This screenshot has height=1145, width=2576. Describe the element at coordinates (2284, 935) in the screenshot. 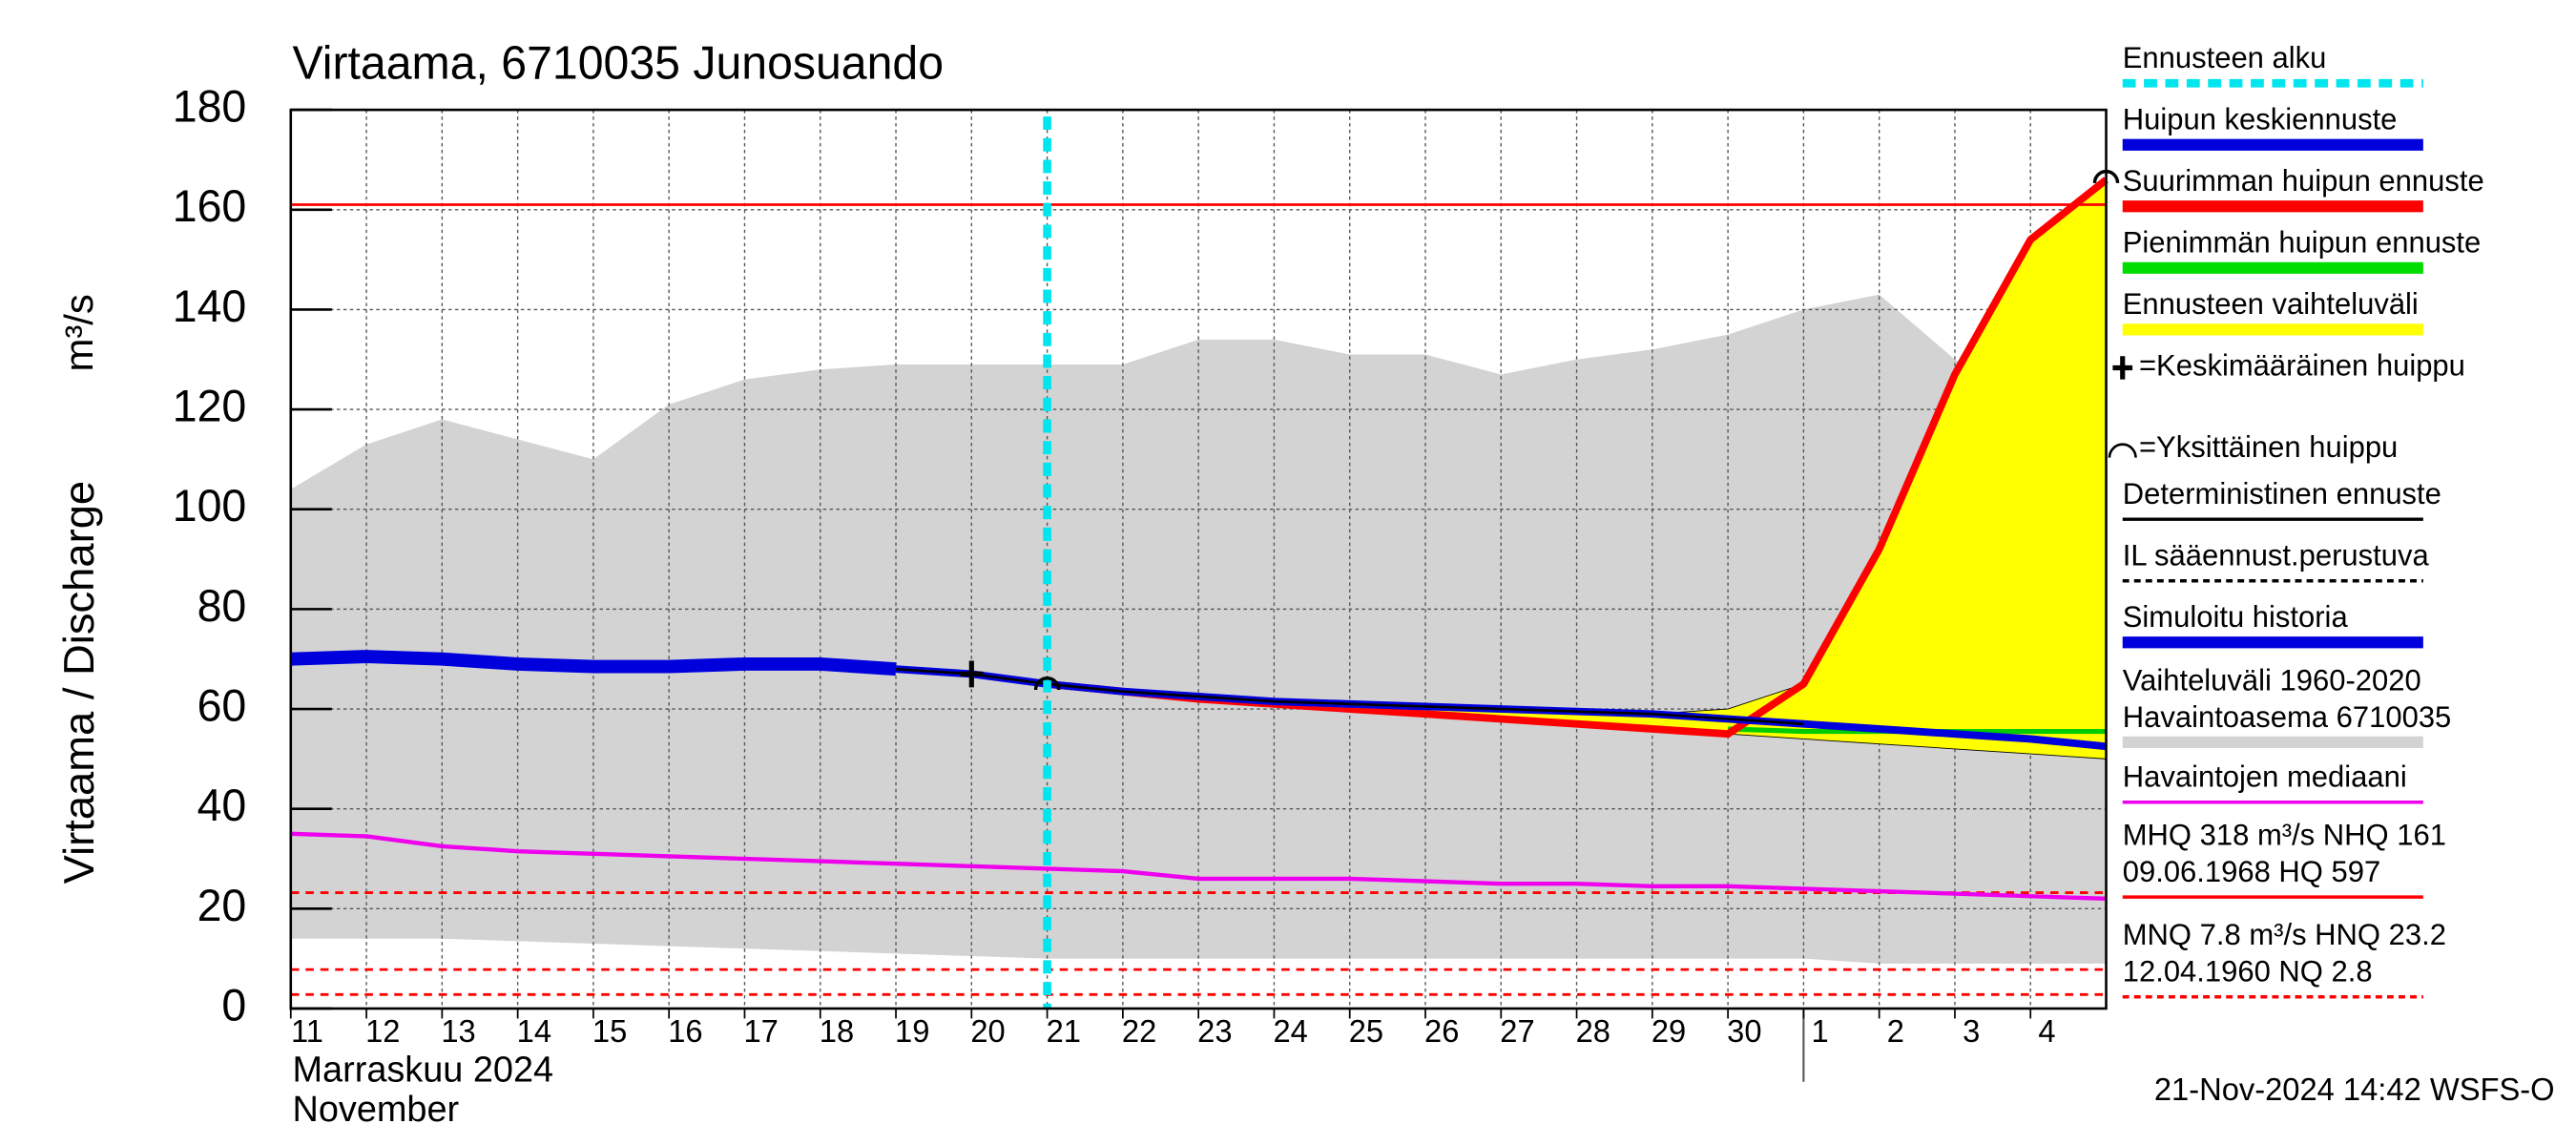

I see `legend-label: MNQ 7.8 m³/s HNQ 23.2` at that location.